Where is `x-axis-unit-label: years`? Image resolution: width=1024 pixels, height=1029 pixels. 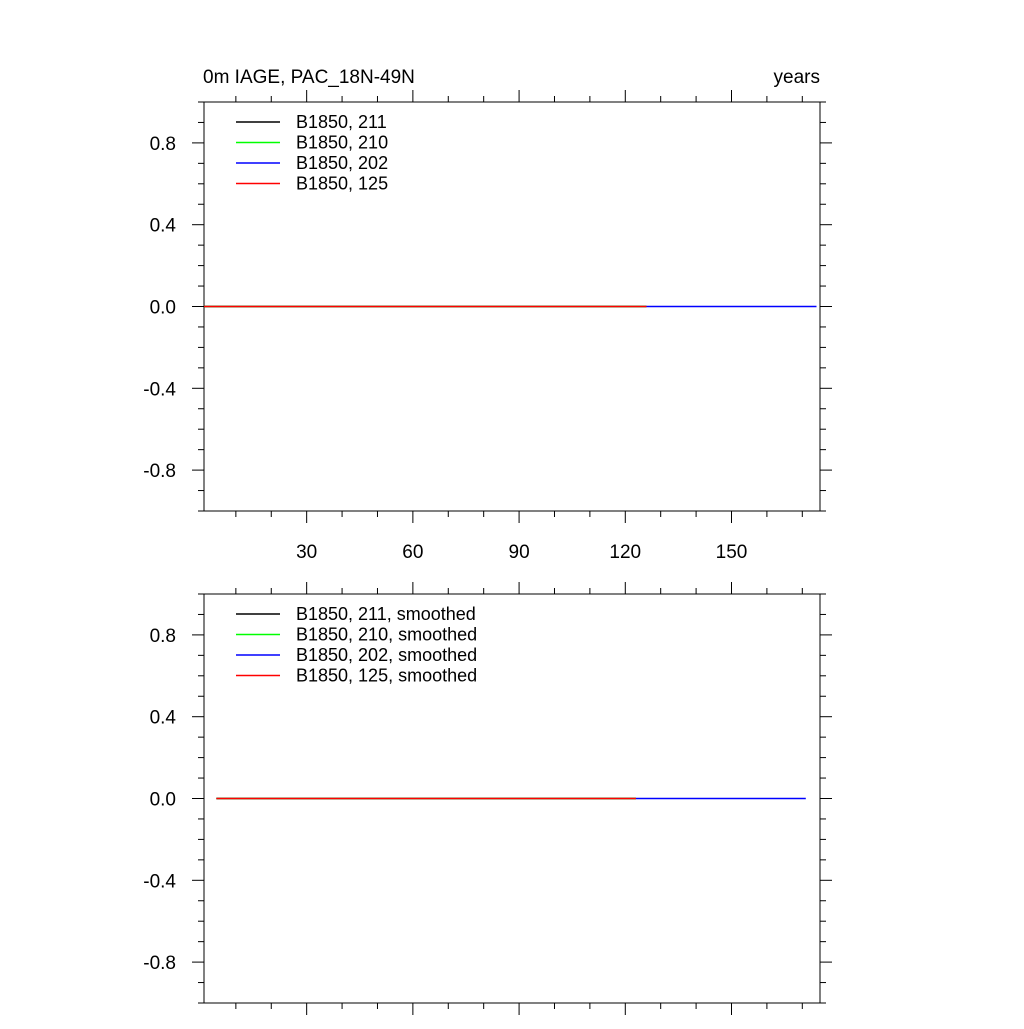 x-axis-unit-label: years is located at coordinates (797, 77).